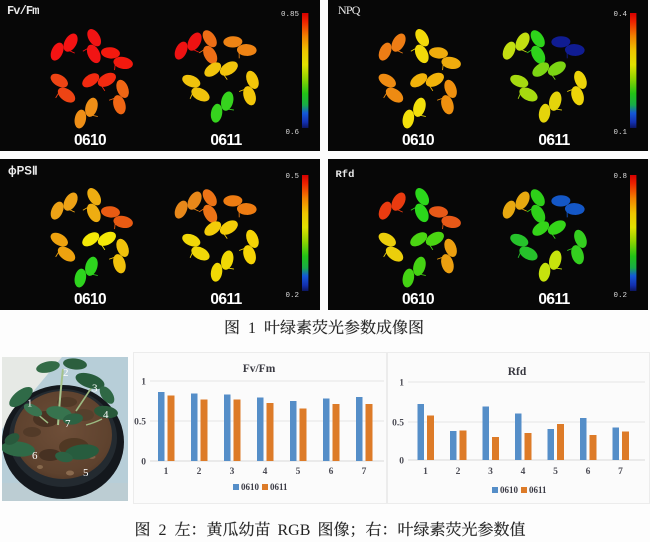 The width and height of the screenshot is (650, 542). What do you see at coordinates (23, 171) in the screenshot?
I see `svg-text: ϕPSⅡ` at bounding box center [23, 171].